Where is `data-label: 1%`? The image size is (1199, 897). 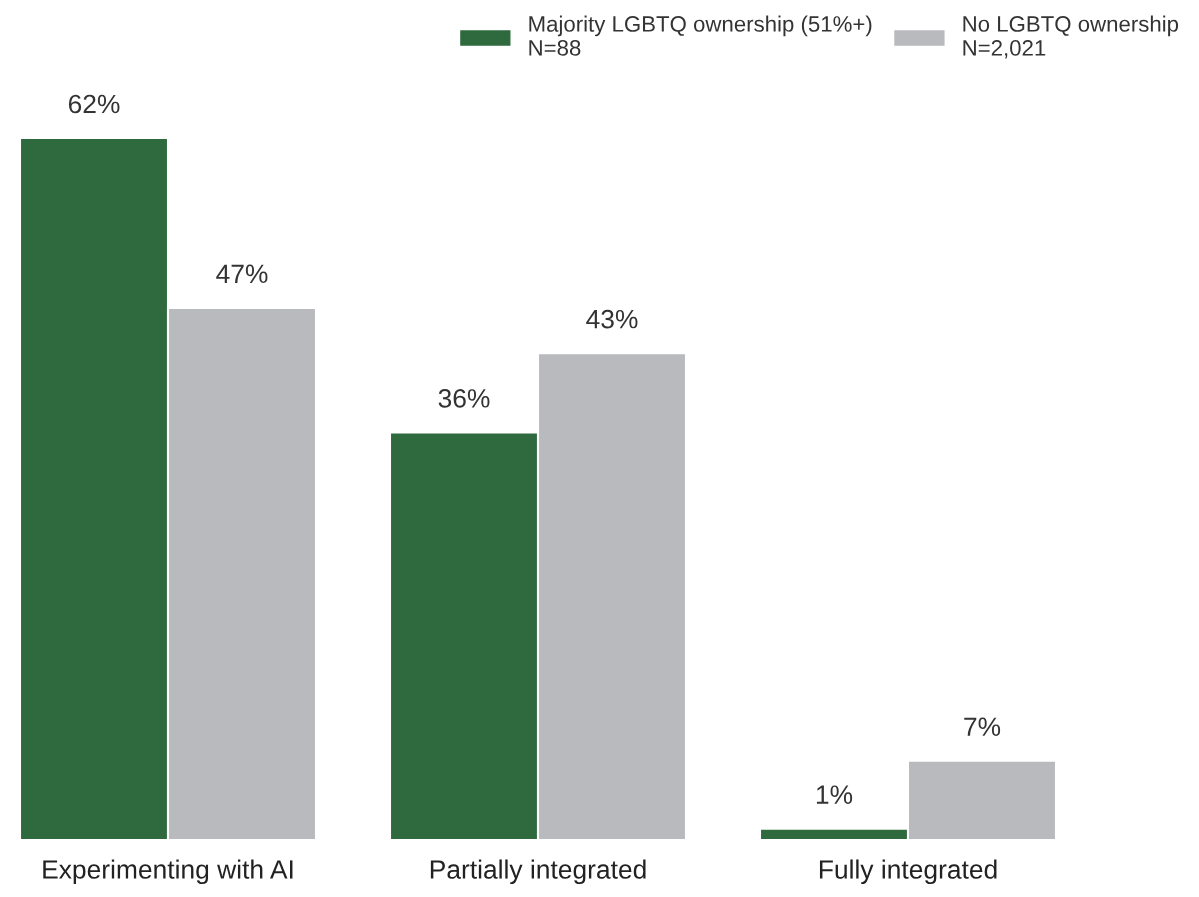 data-label: 1% is located at coordinates (834, 794).